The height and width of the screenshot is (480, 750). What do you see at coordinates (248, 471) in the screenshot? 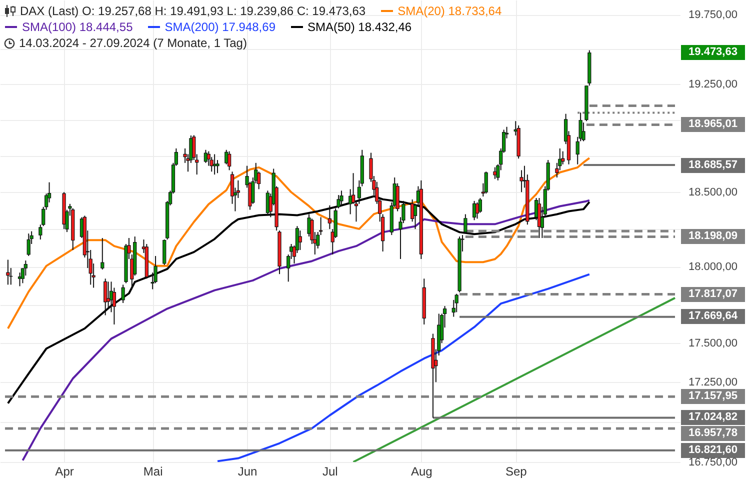
I see `x-tick-label: Jun` at bounding box center [248, 471].